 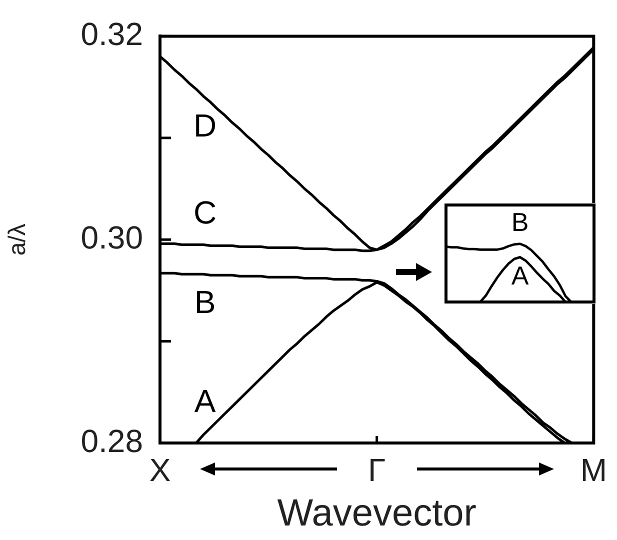 I want to click on x-tick-label: X, so click(x=160, y=470).